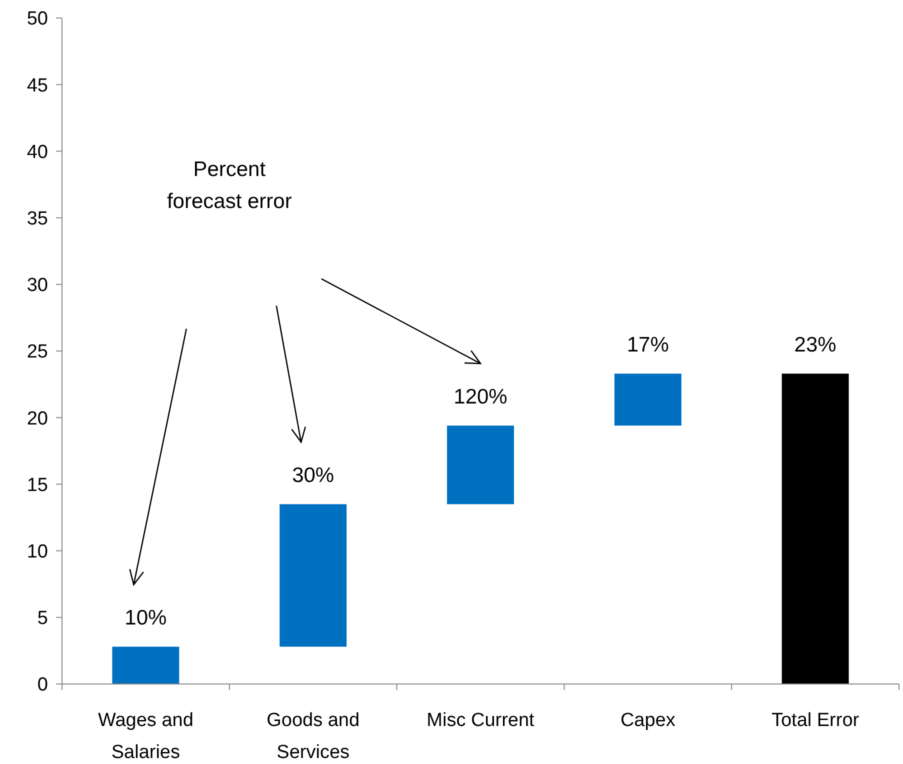 Image resolution: width=903 pixels, height=764 pixels. Describe the element at coordinates (42, 685) in the screenshot. I see `y-tick-label: 0` at that location.